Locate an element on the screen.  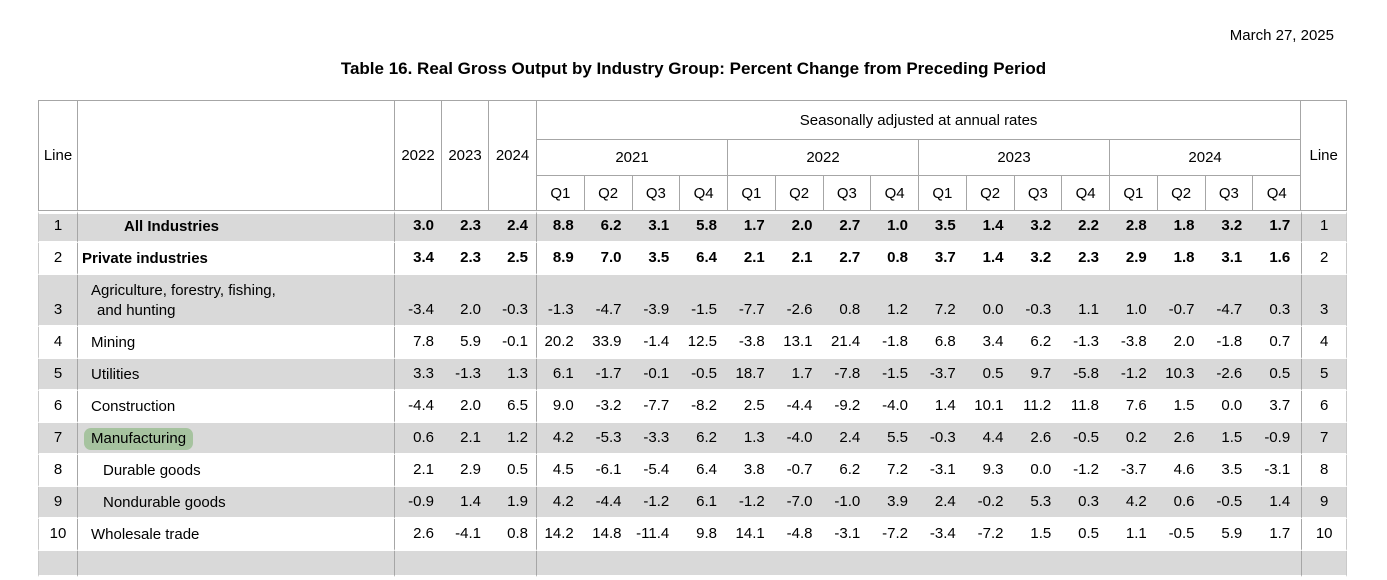
quarter-value-cell: -7.7 is located at coordinates (752, 301).